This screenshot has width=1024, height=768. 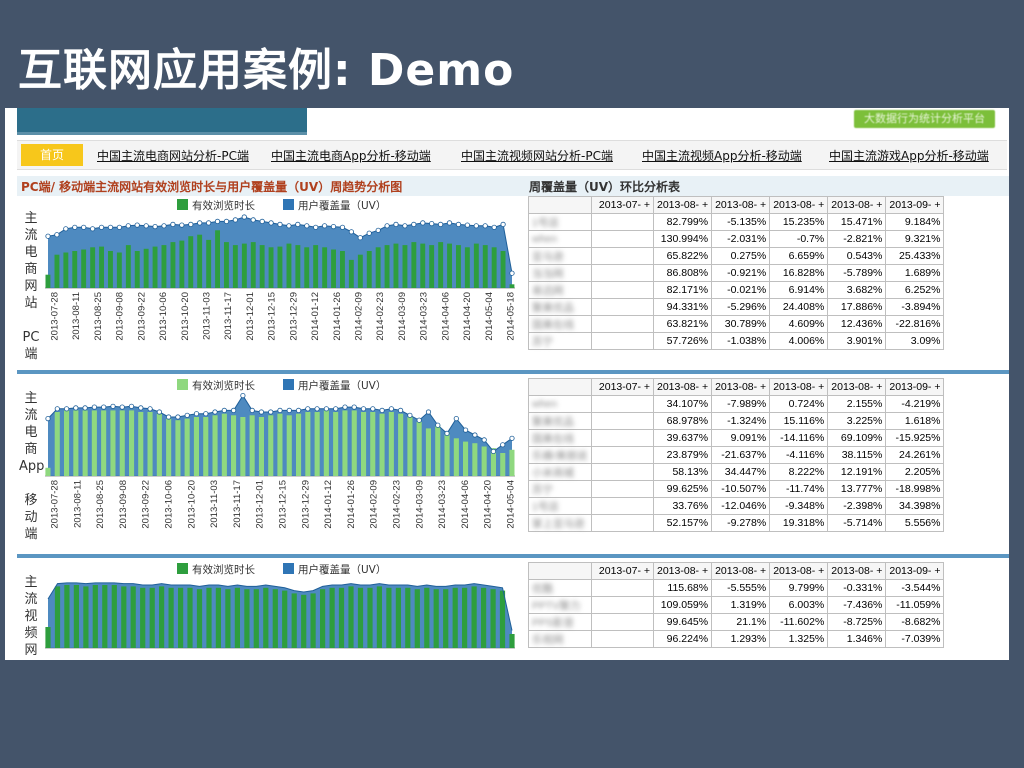 I want to click on nav-link-ecommerce-pc: 中国主流电商网站分析-PC端, so click(x=173, y=156).